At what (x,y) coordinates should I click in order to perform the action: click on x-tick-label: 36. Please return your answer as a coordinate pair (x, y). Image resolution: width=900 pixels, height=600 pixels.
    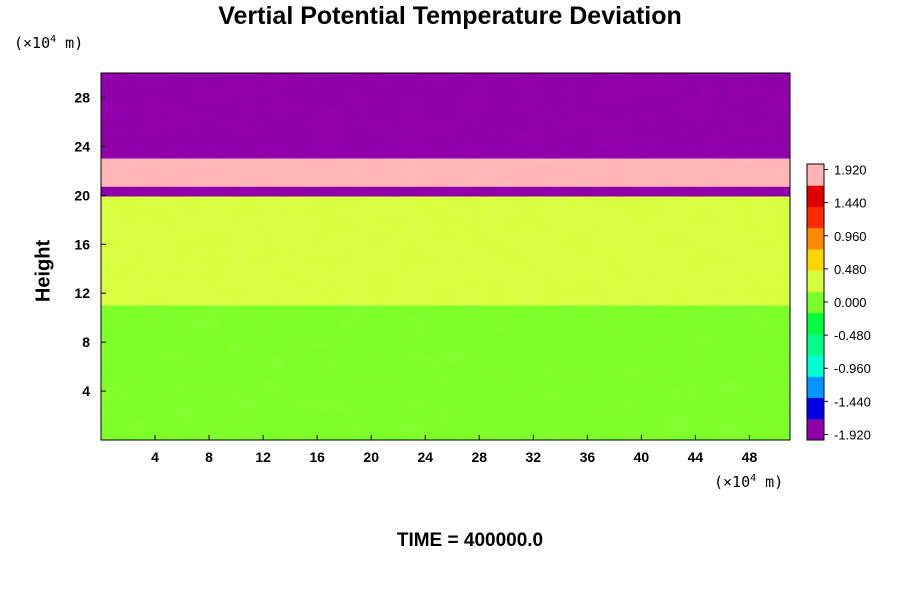
    Looking at the image, I should click on (588, 457).